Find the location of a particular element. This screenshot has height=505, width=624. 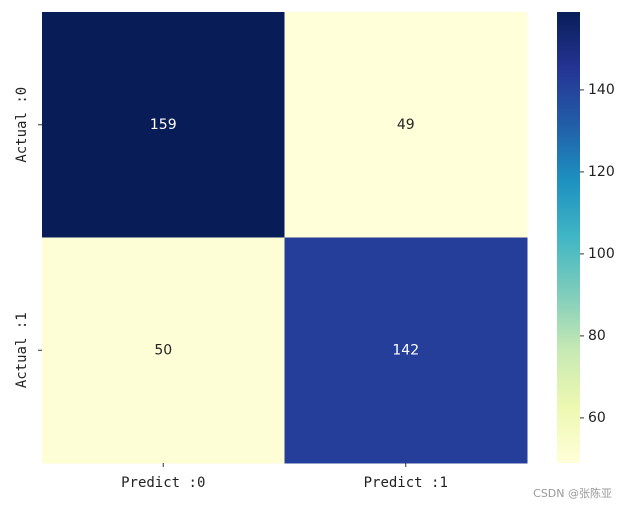

colorbar-tick-label: 100 is located at coordinates (601, 254).